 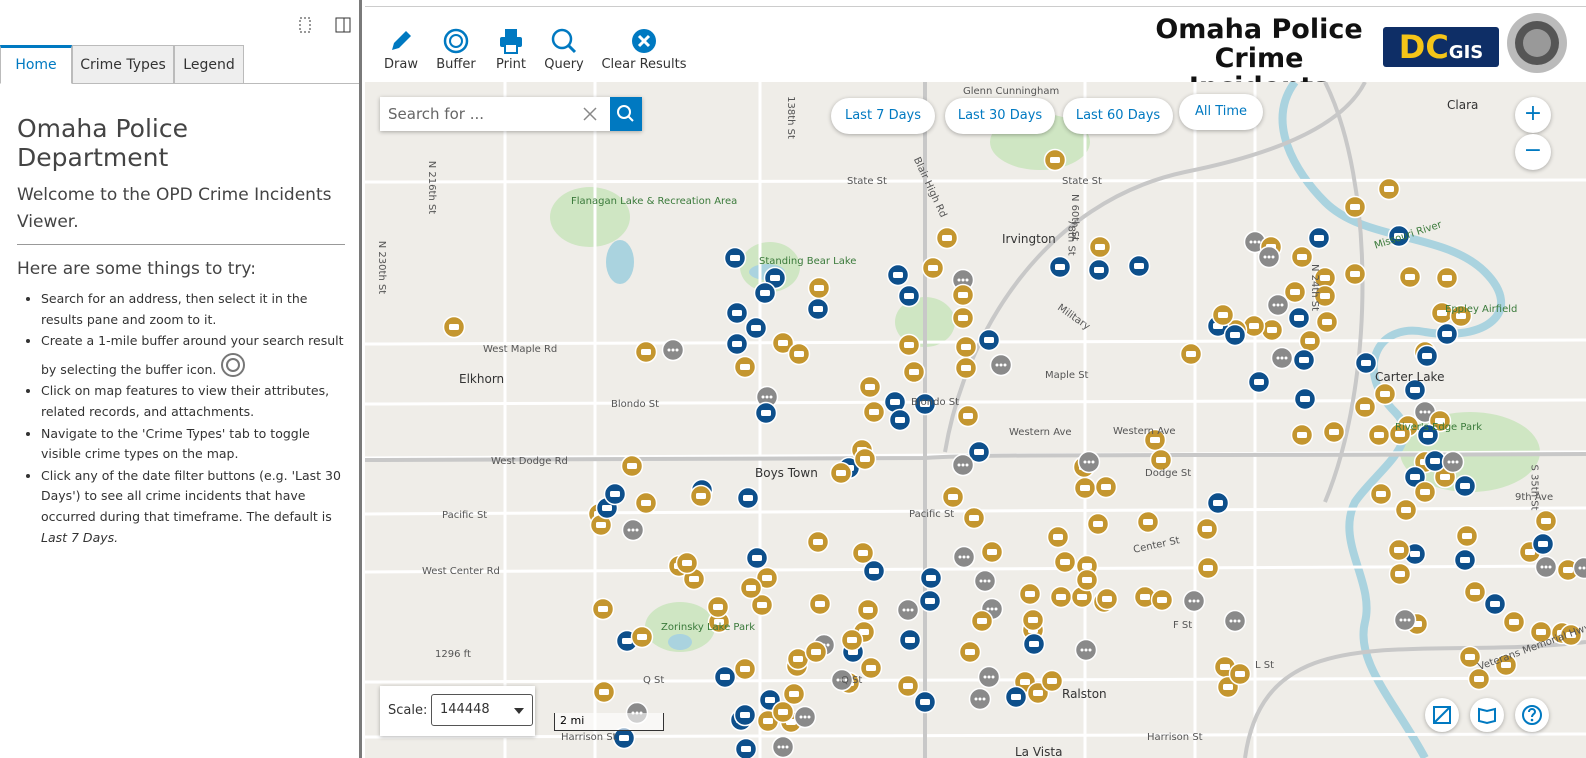 What do you see at coordinates (644, 49) in the screenshot?
I see `tool-button: Clear Results` at bounding box center [644, 49].